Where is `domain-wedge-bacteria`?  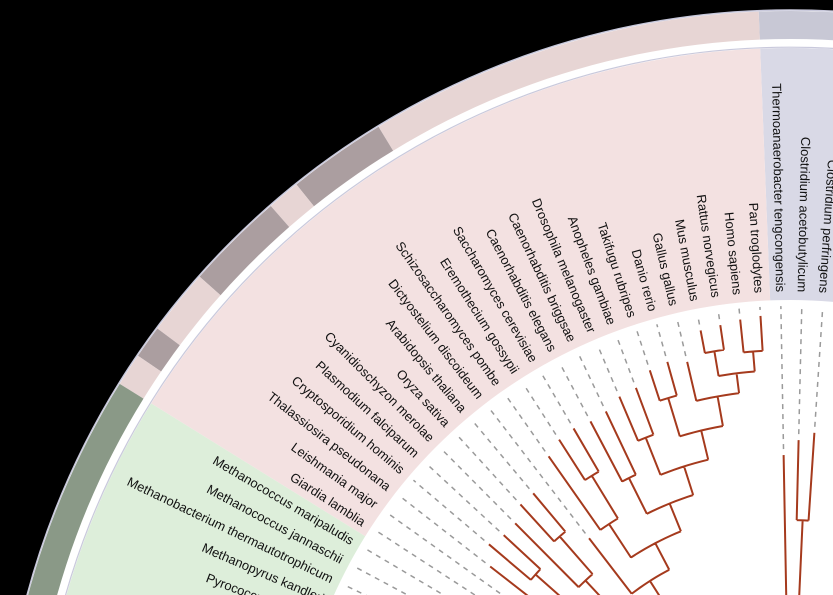 domain-wedge-bacteria is located at coordinates (796, 175).